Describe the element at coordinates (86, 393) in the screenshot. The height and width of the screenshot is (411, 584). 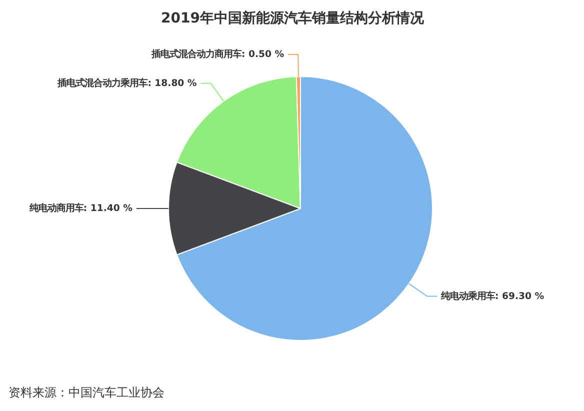
I see `text: 资料来源：中国汽车工业协会` at that location.